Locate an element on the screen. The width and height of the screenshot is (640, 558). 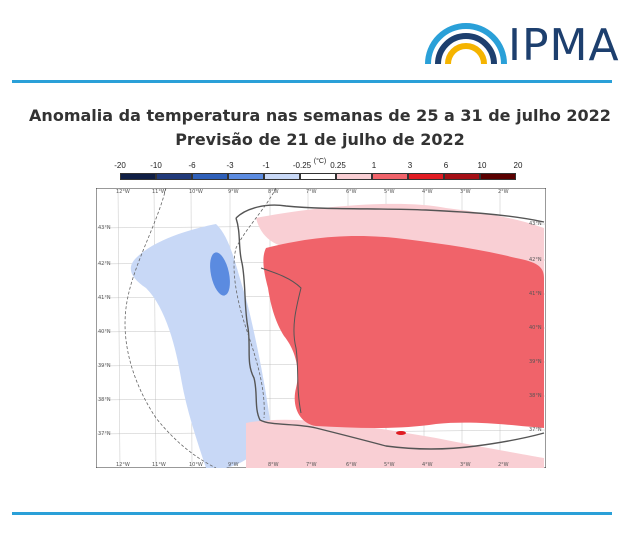
legend-label: -20 is located at coordinates (120, 165).